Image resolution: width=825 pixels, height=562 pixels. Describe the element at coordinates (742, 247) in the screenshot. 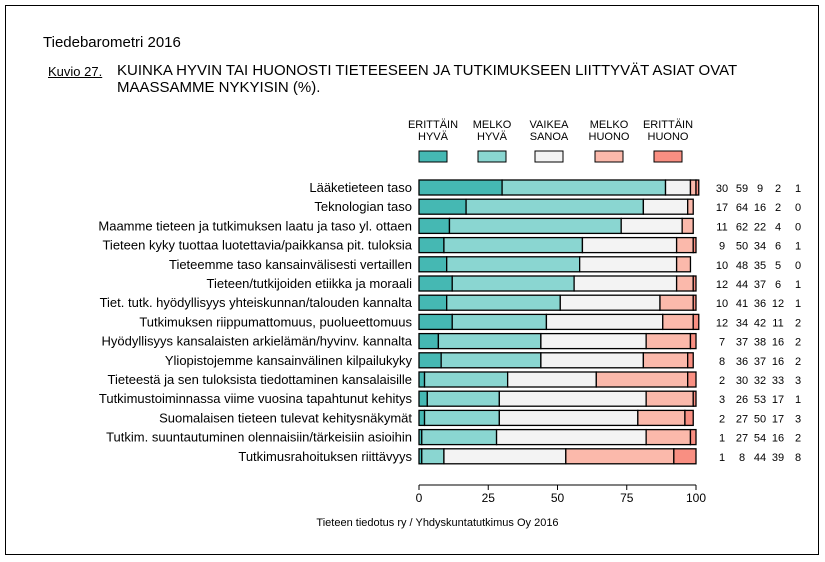

I see `value-label: 50` at that location.